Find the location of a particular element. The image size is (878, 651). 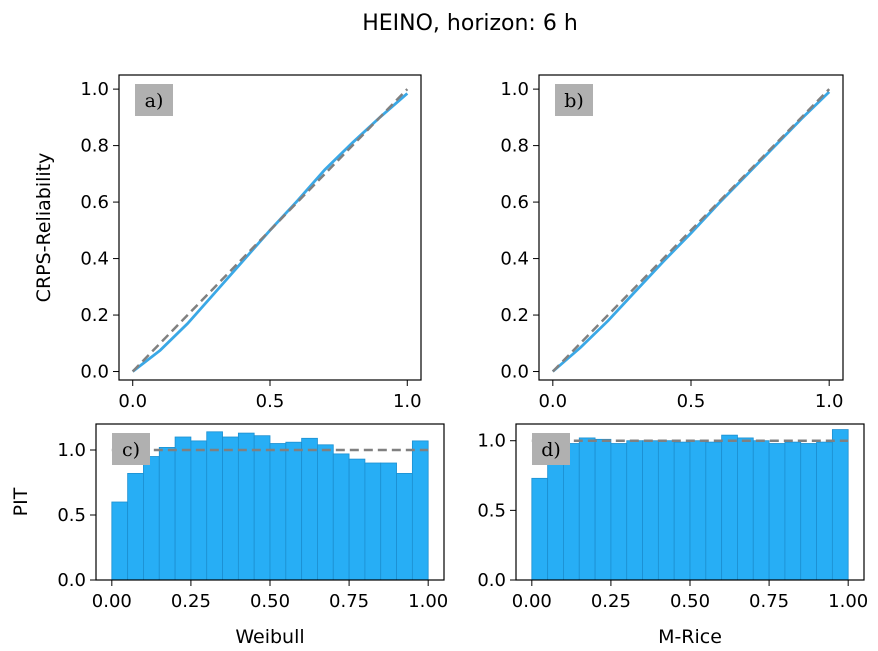

panel-tag-label: c) is located at coordinates (131, 450).